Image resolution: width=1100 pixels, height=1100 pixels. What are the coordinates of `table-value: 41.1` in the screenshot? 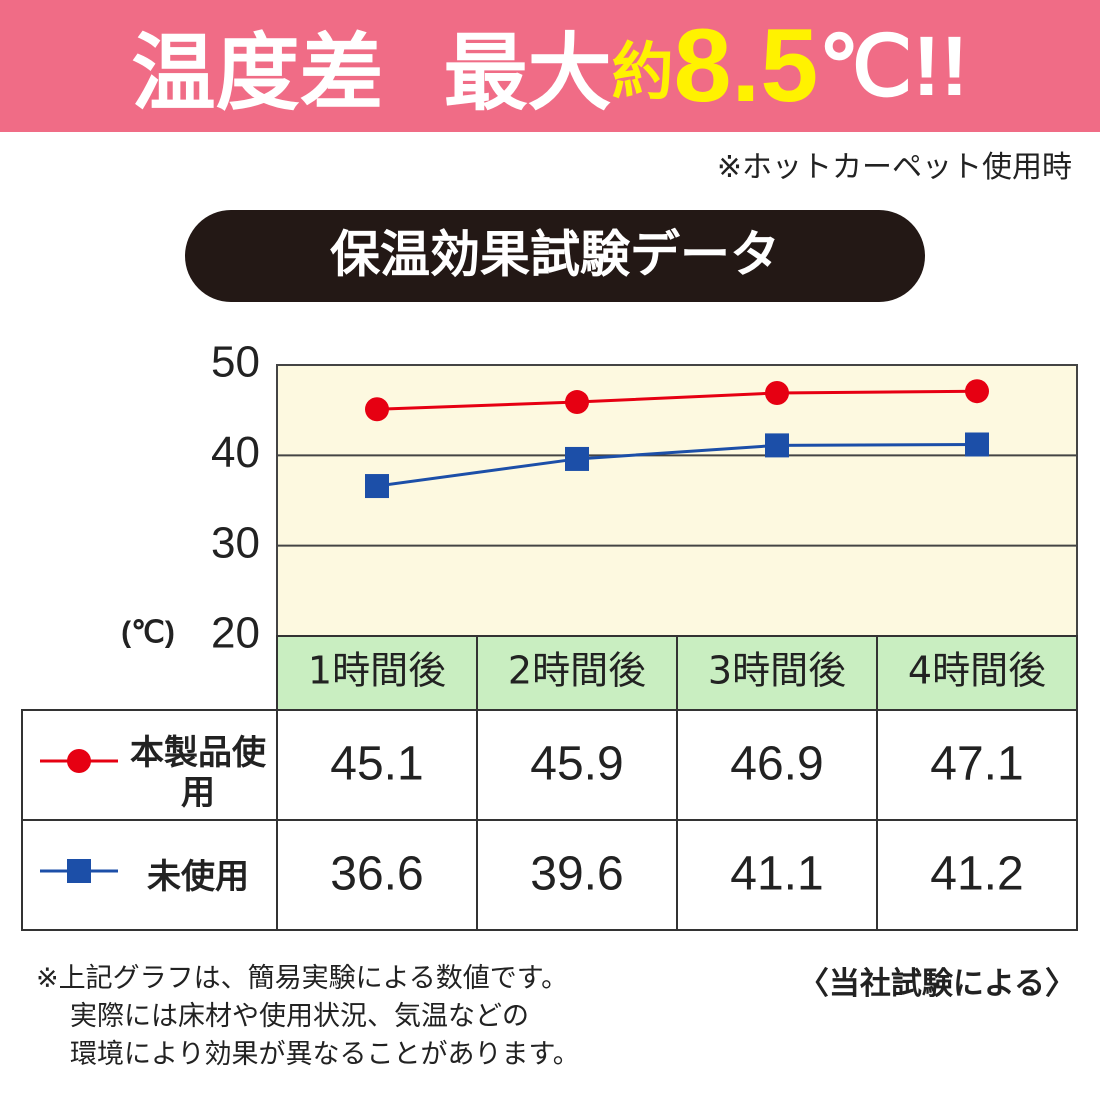 It's located at (776, 874).